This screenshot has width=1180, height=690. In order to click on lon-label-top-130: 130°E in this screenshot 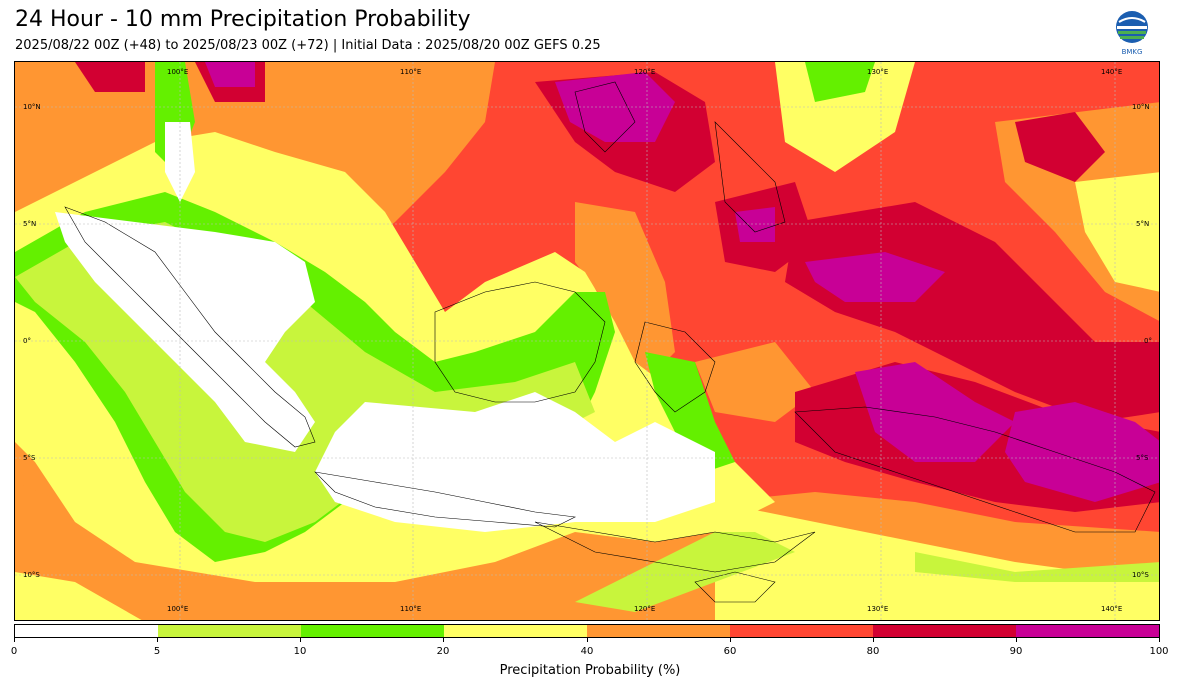, I will do `click(878, 72)`.